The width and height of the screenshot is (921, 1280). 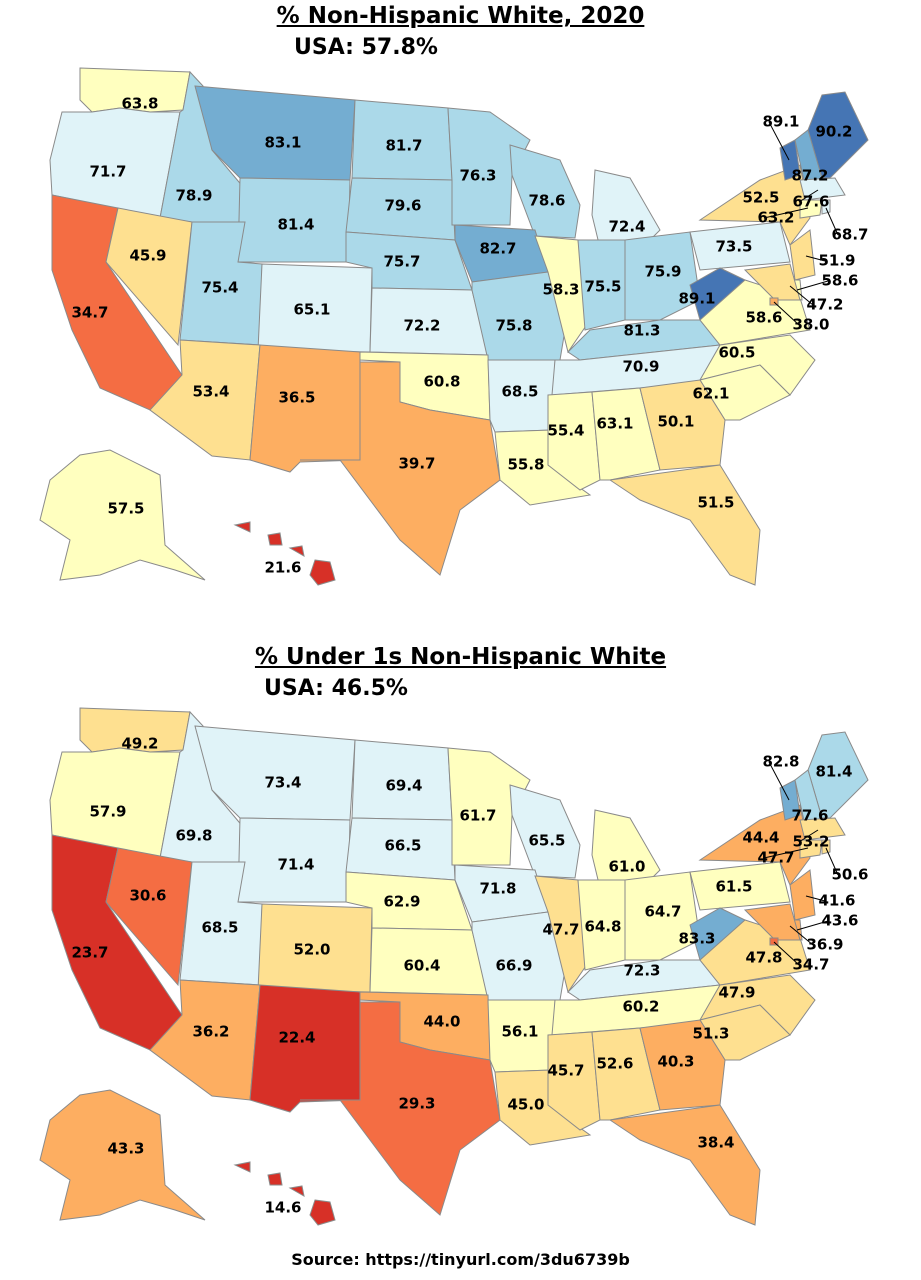 I want to click on map-title: % Under 1s Non-Hispanic White, so click(x=460, y=657).